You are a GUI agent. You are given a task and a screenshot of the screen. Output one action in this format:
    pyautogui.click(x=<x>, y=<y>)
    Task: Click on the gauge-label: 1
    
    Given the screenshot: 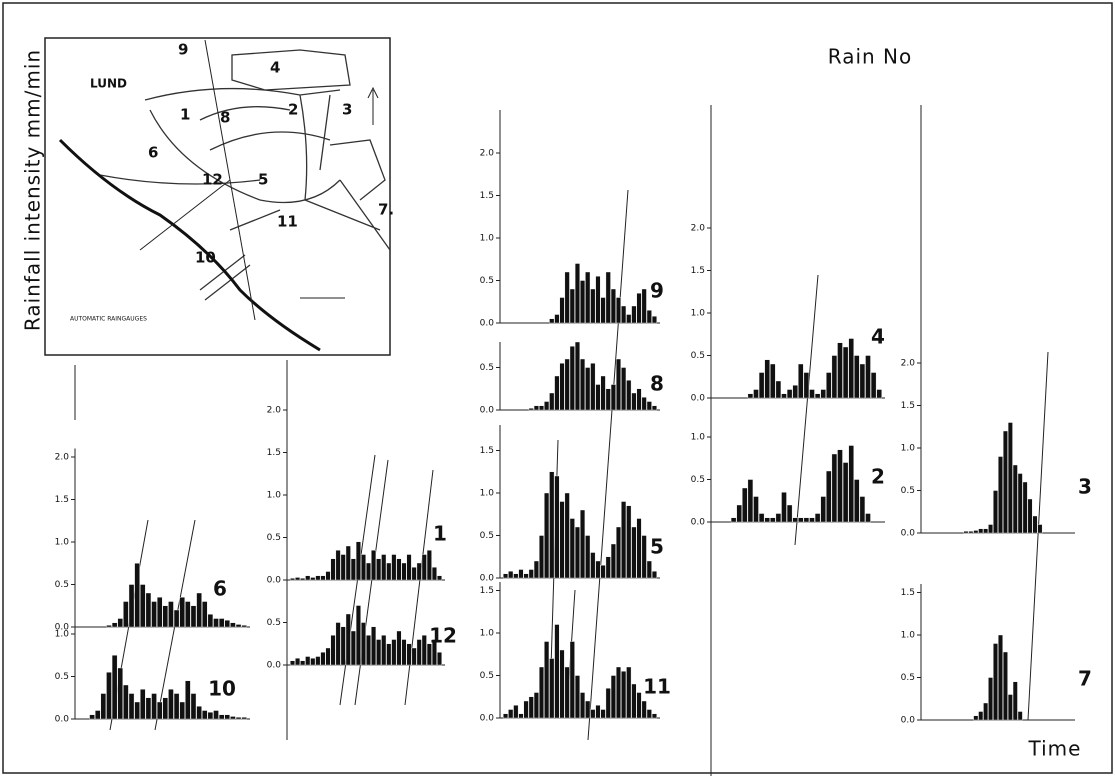 What is the action you would take?
    pyautogui.click(x=185, y=115)
    